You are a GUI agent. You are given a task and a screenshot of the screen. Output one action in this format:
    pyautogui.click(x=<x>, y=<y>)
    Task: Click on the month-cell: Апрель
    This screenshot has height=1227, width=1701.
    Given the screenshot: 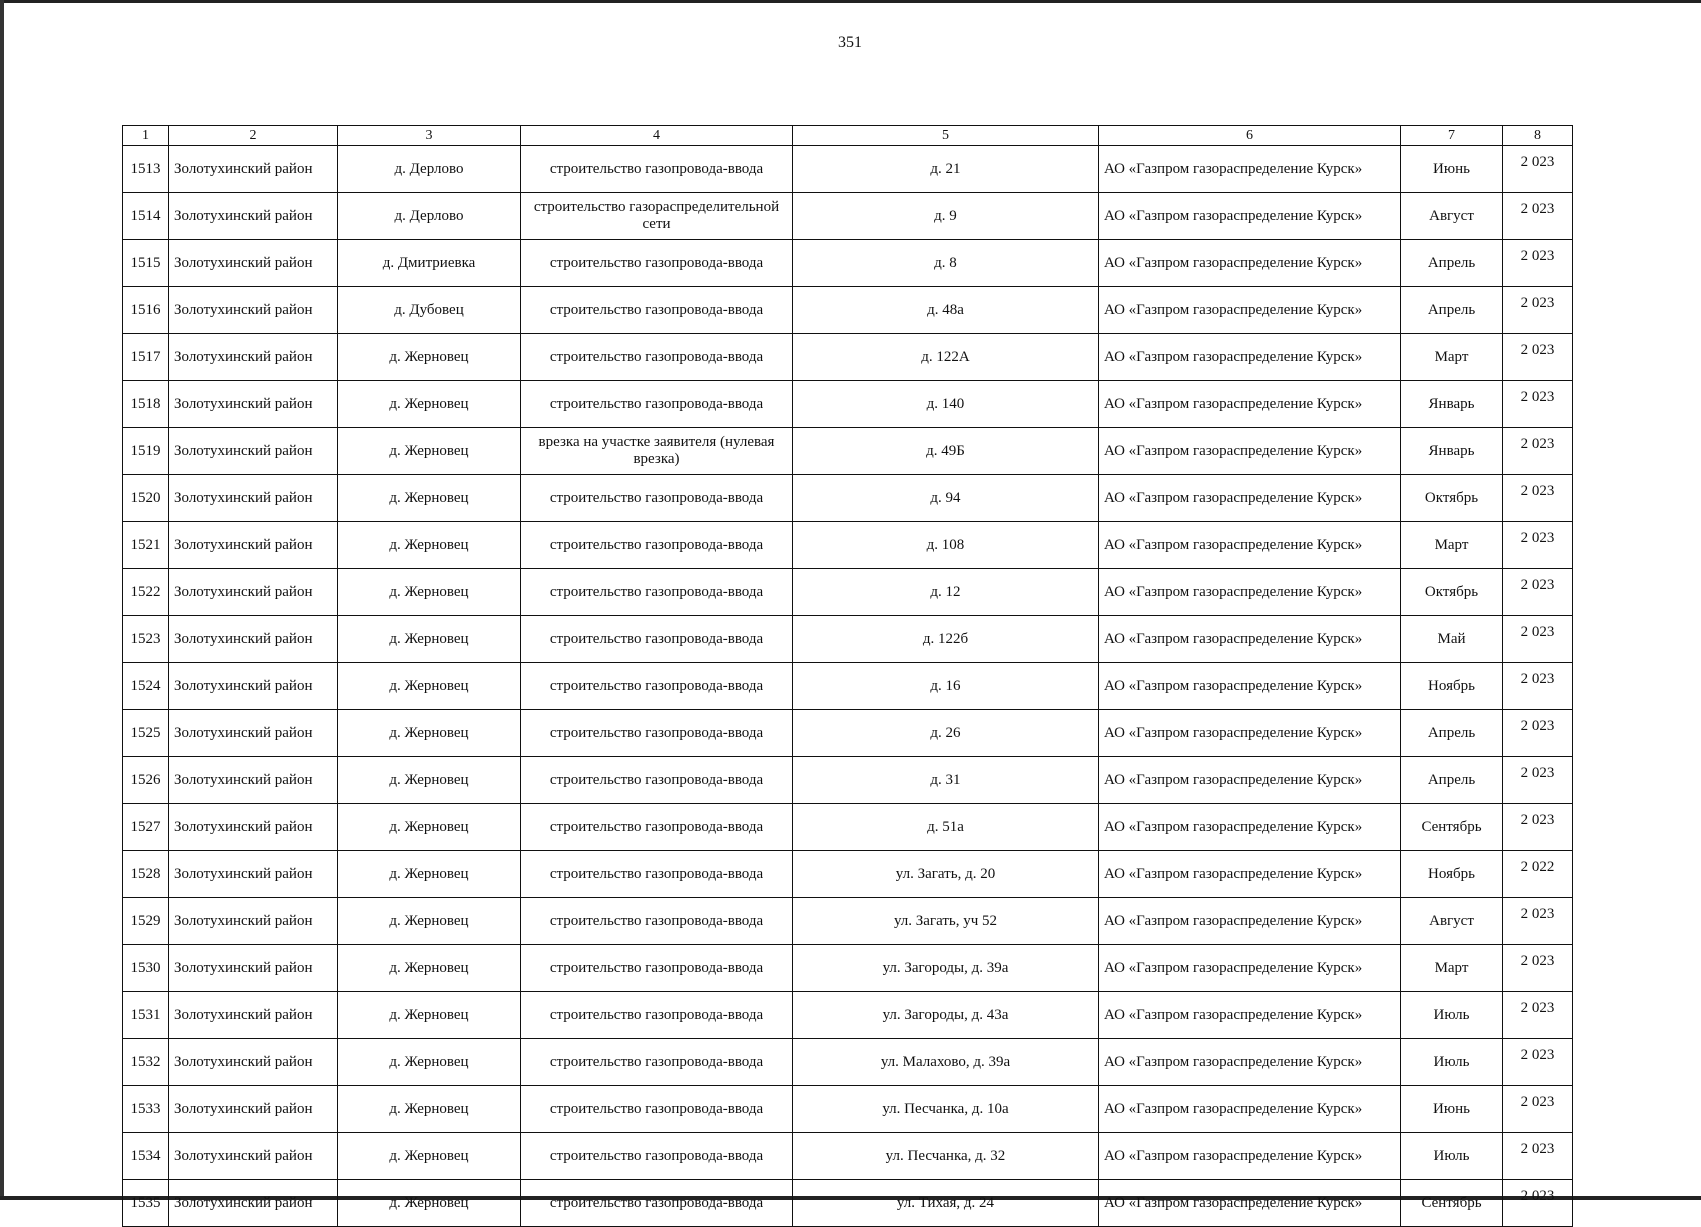 What is the action you would take?
    pyautogui.click(x=1451, y=310)
    